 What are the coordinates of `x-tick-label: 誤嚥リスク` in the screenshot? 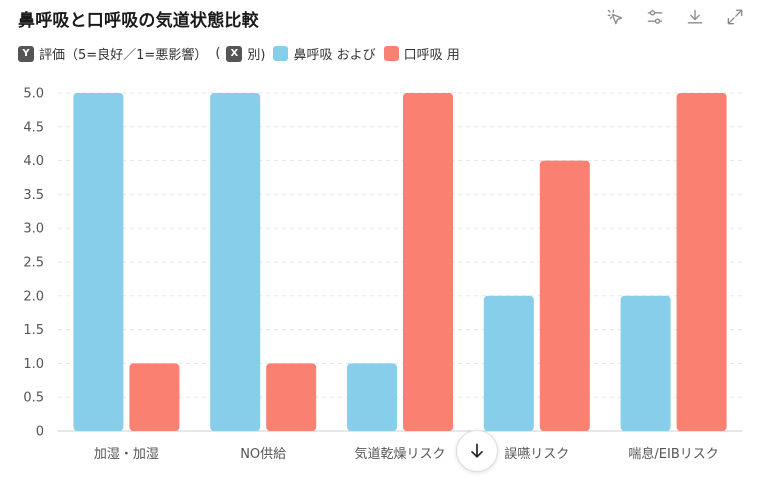 It's located at (536, 454).